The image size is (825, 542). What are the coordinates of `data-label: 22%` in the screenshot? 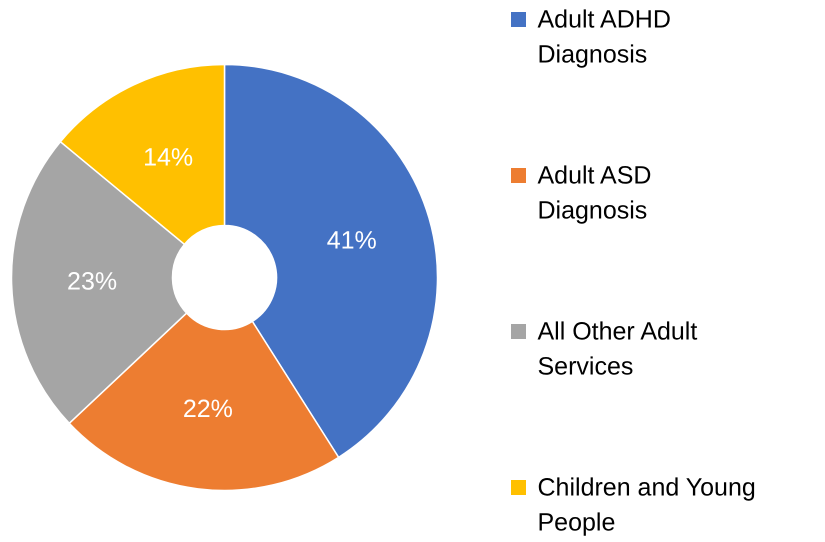 It's located at (207, 408).